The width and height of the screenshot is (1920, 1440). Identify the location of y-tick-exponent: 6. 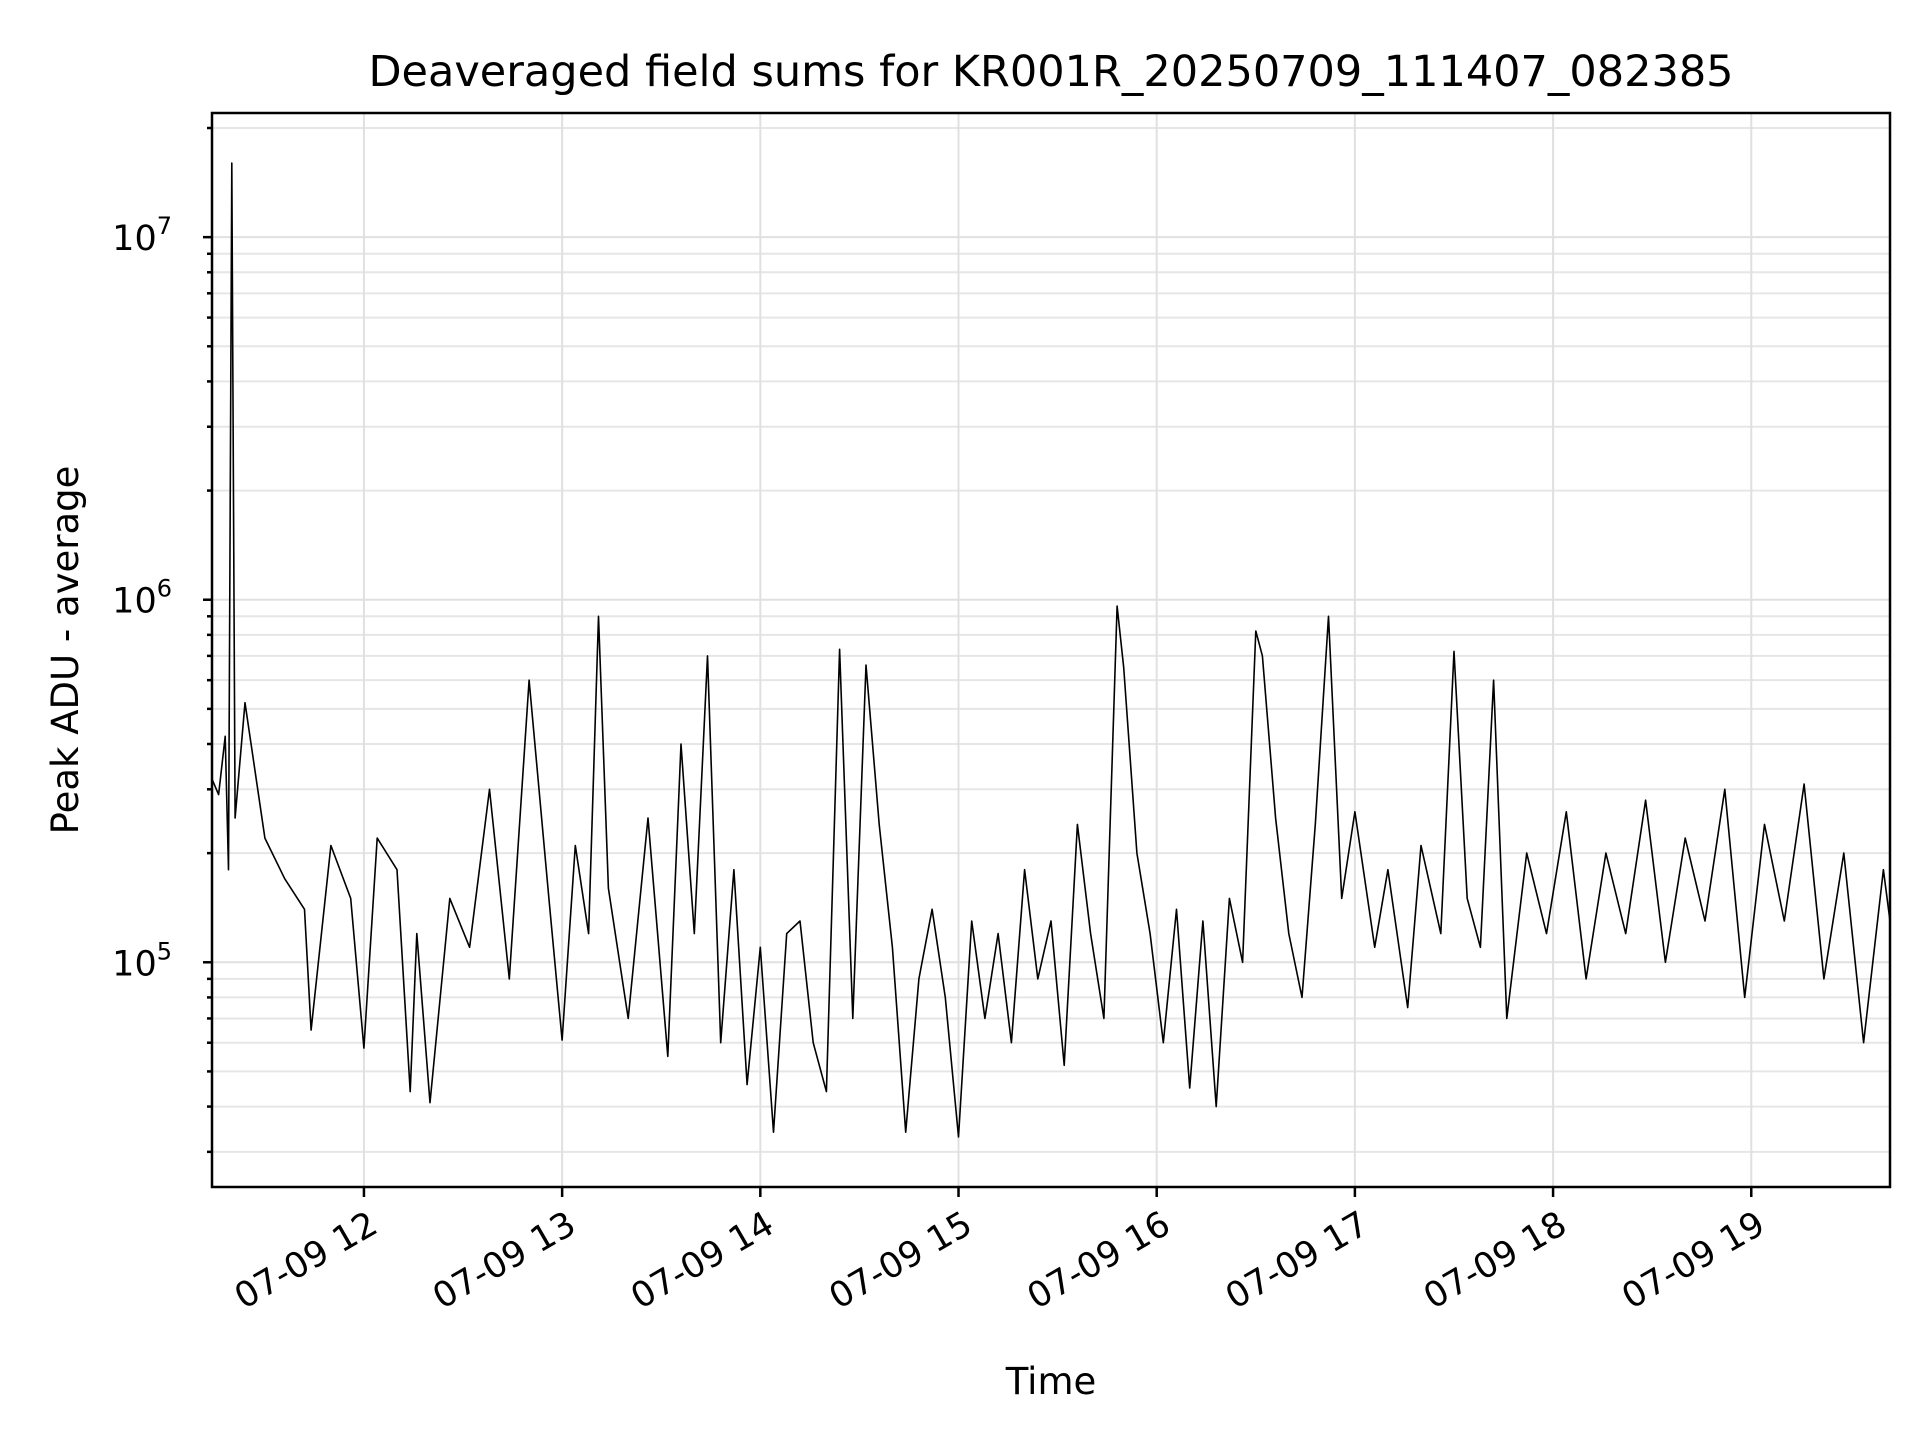
(164, 589).